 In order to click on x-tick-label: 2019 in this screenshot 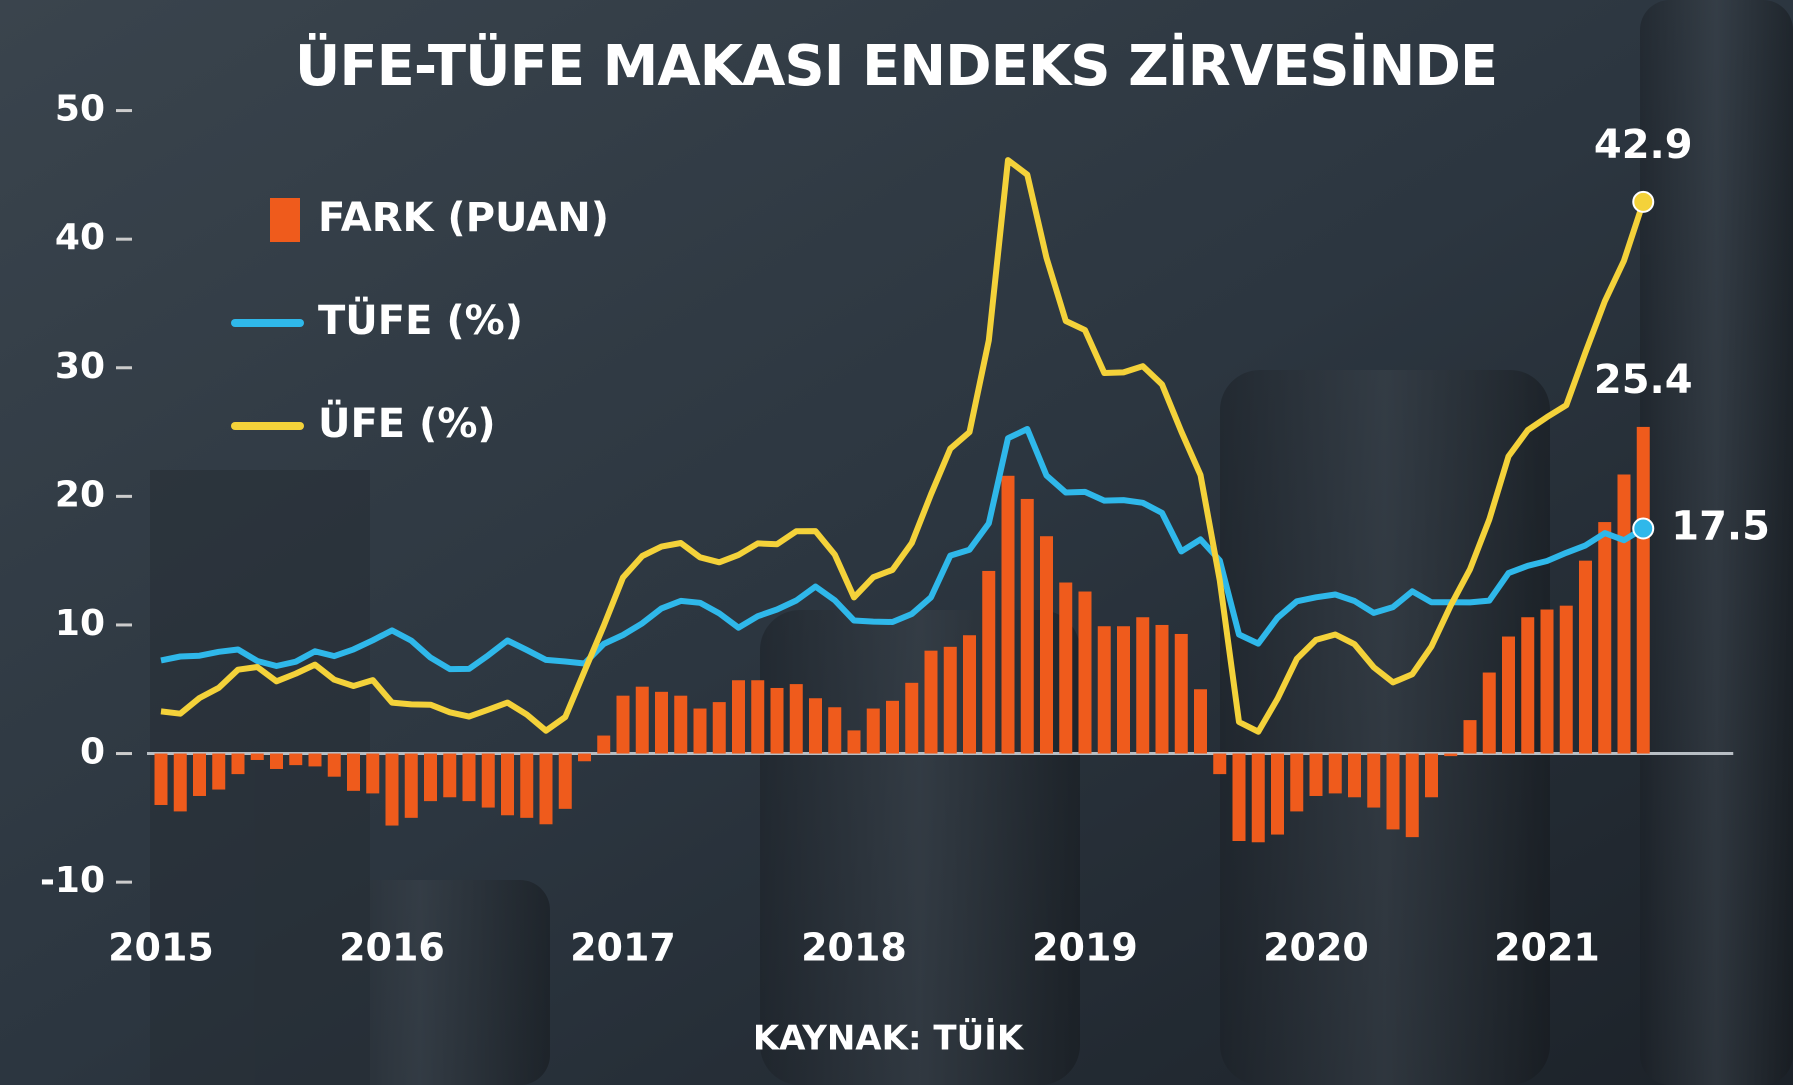, I will do `click(1085, 948)`.